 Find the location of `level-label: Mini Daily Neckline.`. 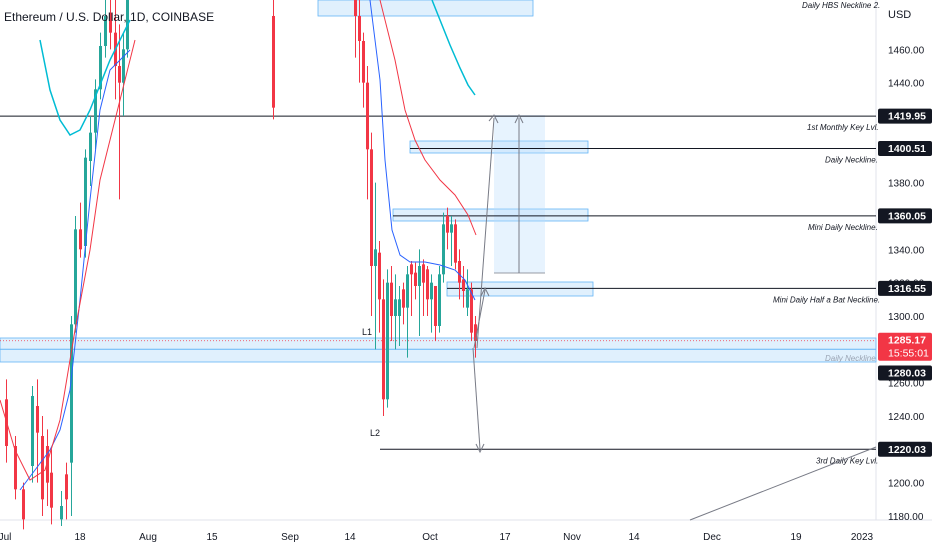

level-label: Mini Daily Neckline. is located at coordinates (843, 227).